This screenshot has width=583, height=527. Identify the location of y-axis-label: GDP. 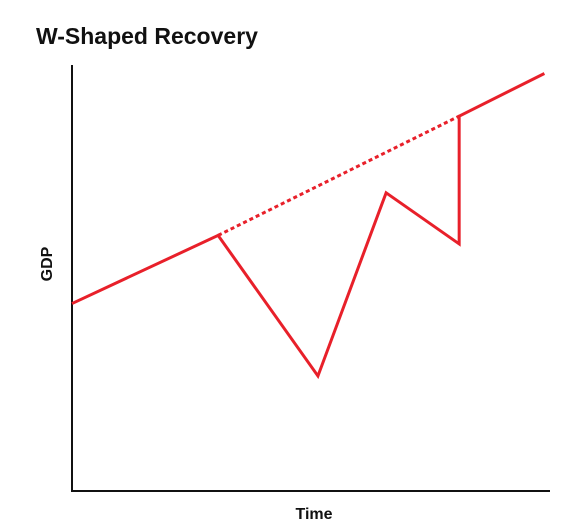
(47, 263).